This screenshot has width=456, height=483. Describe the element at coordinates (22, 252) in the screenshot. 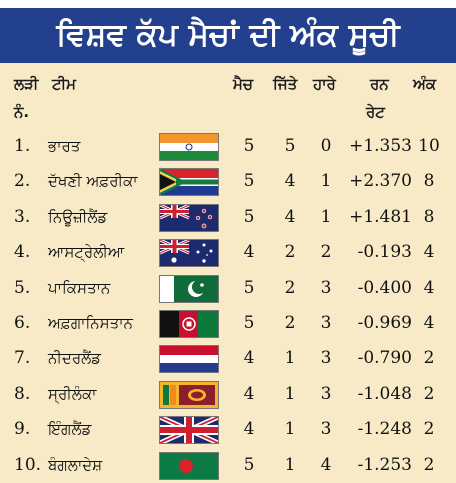

I see `rank-cell: 4.` at that location.